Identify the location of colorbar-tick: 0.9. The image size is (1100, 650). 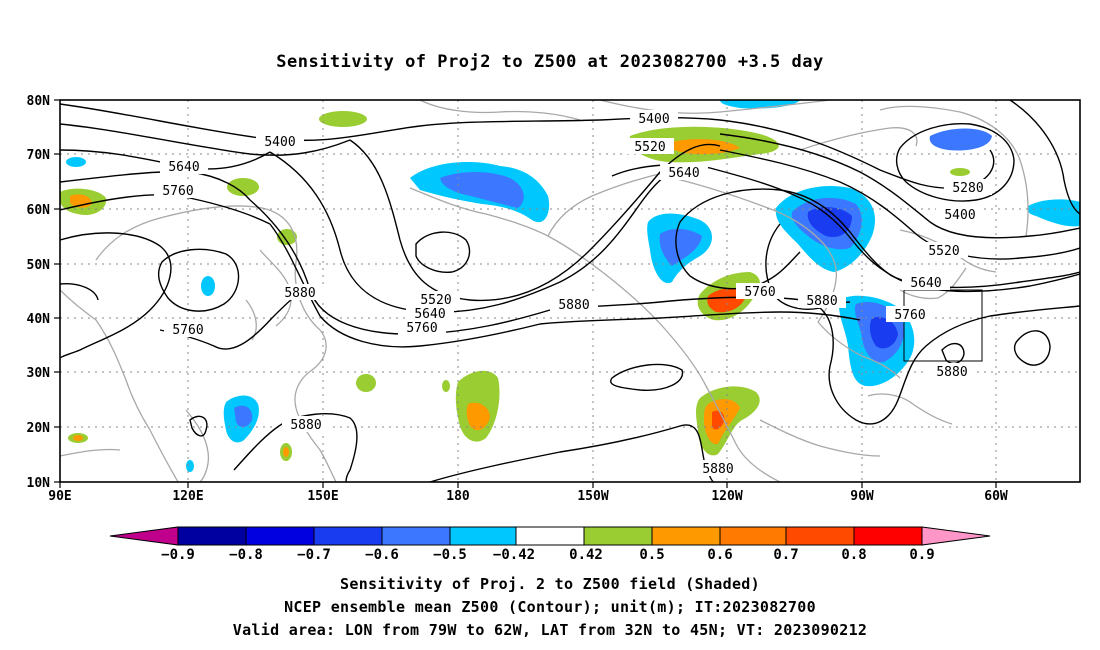
(921, 555).